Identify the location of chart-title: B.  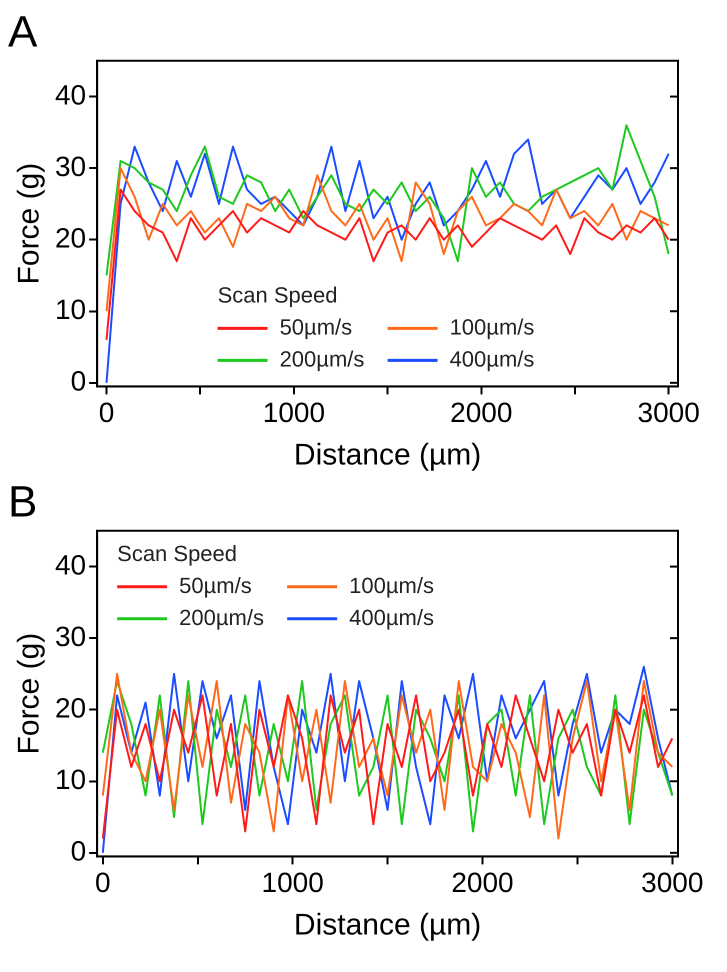
(23, 502).